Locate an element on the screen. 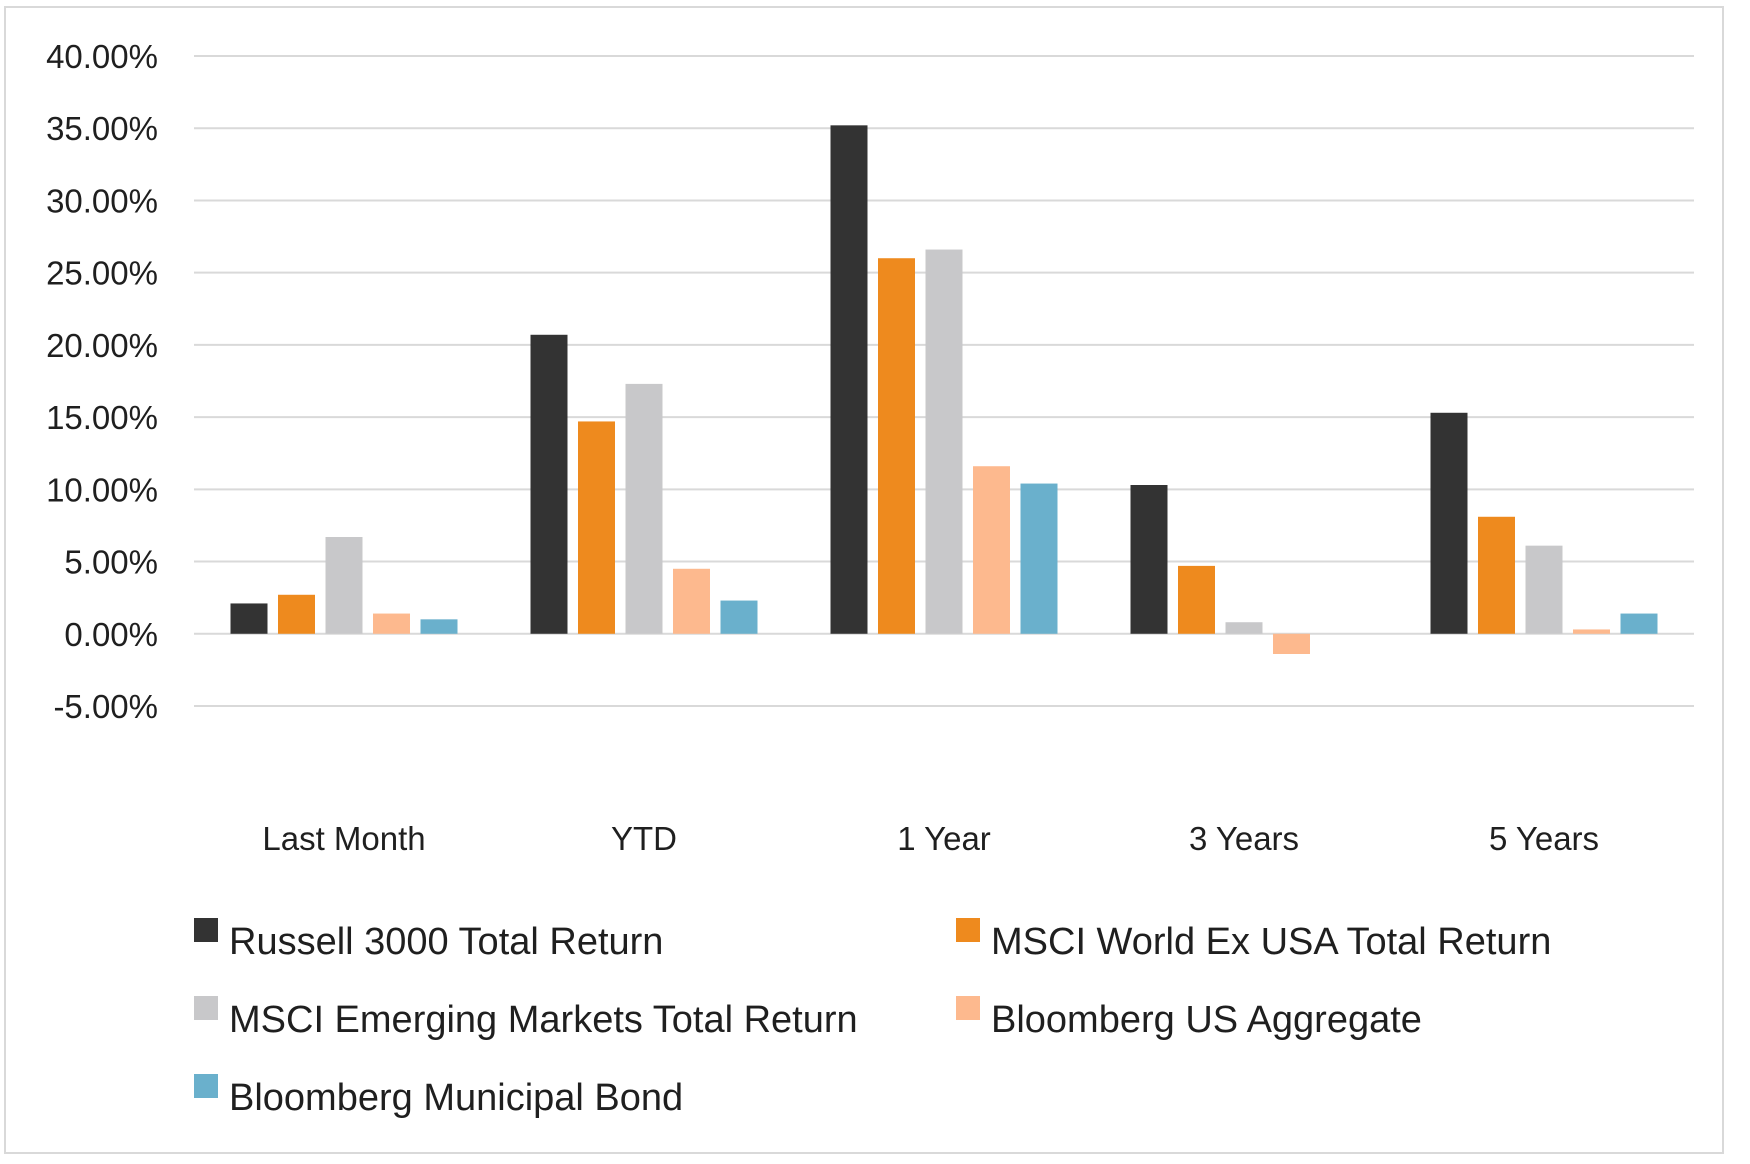 The width and height of the screenshot is (1750, 1164). legend-item: Bloomberg US Aggregate is located at coordinates (1189, 1018).